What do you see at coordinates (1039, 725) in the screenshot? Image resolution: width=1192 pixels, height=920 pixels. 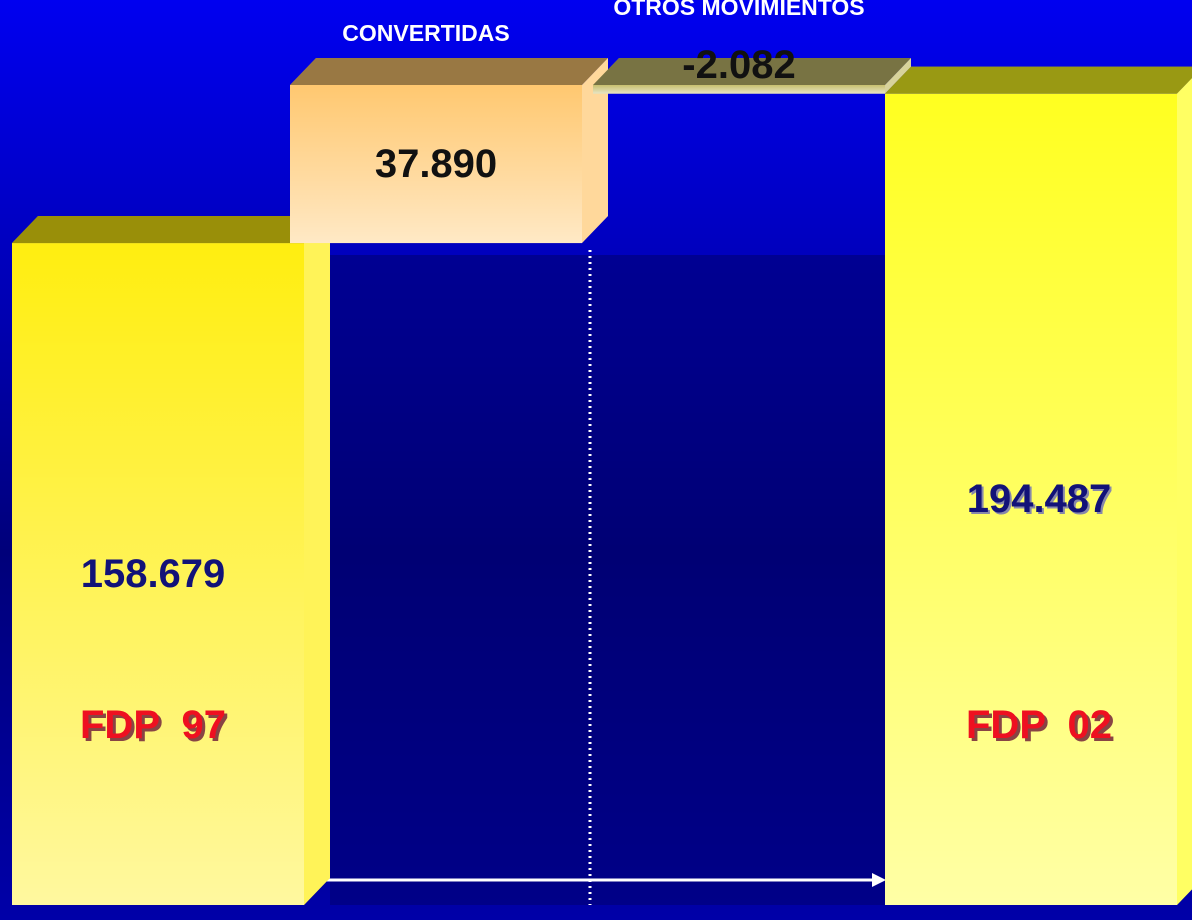 I see `category-label: FDP 02` at bounding box center [1039, 725].